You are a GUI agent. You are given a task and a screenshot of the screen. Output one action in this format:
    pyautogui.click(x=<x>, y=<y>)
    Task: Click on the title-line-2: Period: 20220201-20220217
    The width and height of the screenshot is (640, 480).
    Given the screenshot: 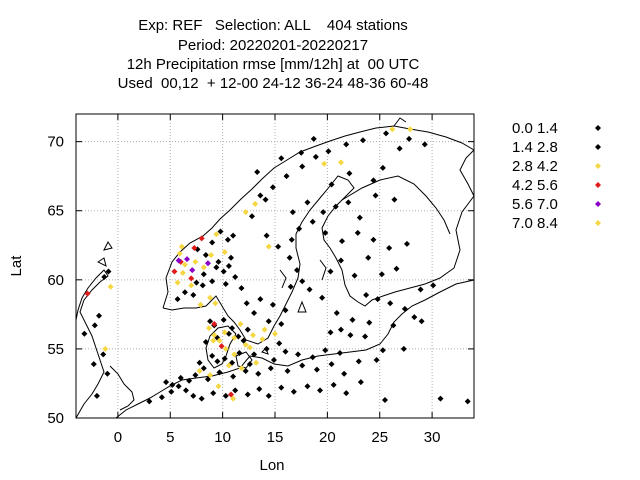 What is the action you would take?
    pyautogui.click(x=273, y=45)
    